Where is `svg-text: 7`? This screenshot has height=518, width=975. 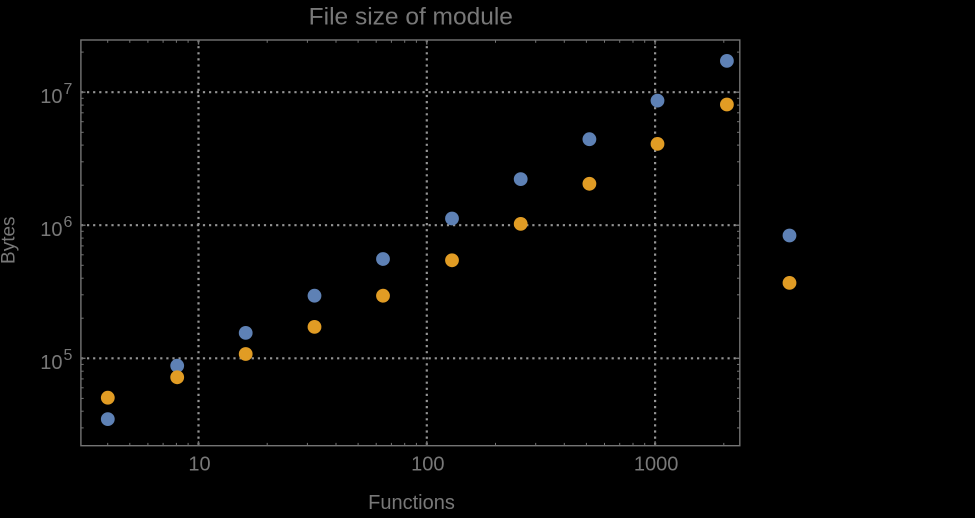
svg-text: 7 is located at coordinates (68, 89).